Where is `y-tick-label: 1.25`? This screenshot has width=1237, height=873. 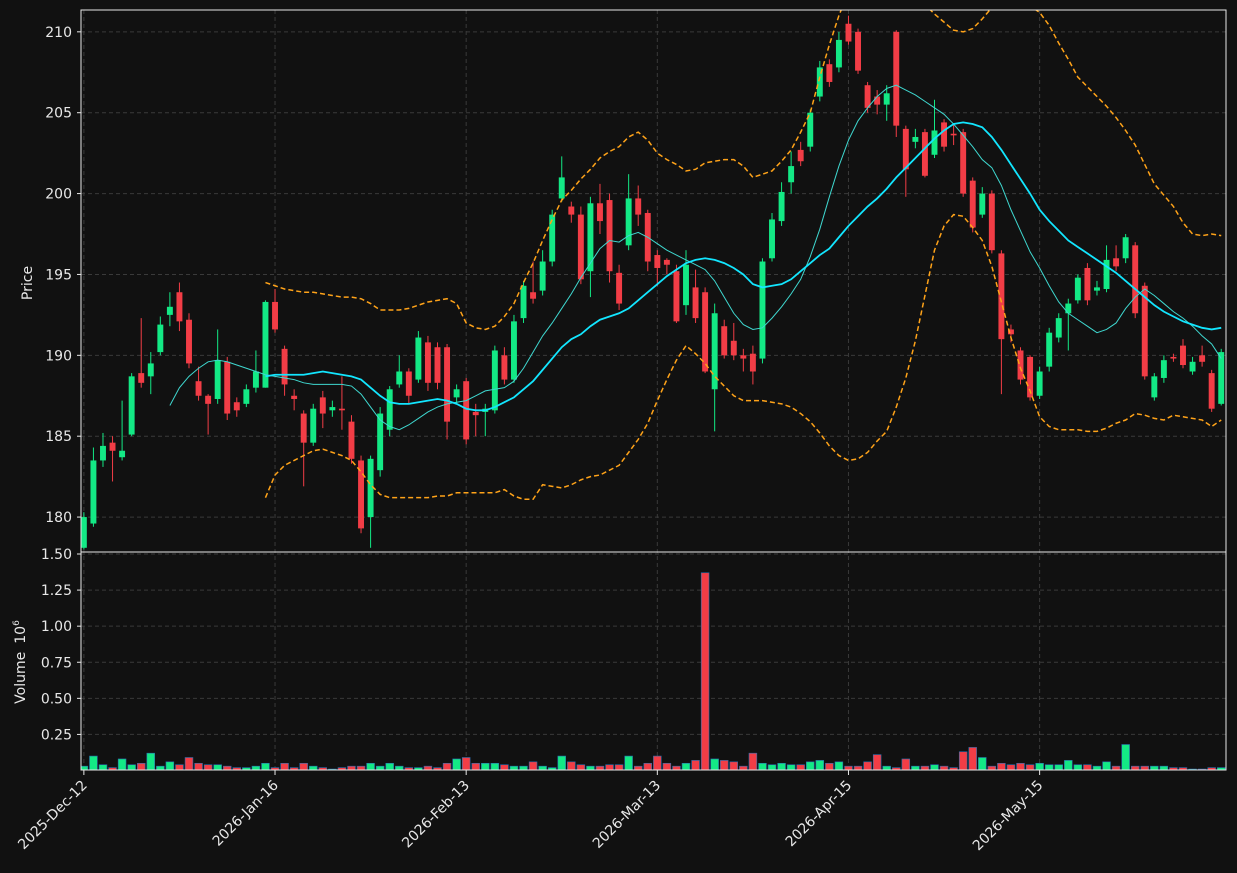
y-tick-label: 1.25 is located at coordinates (56, 591).